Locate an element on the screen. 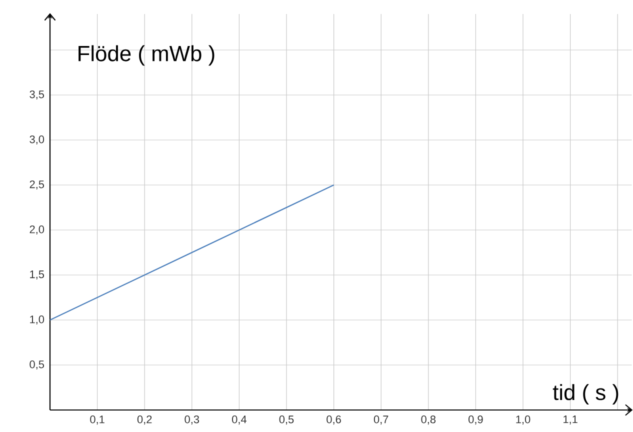 The height and width of the screenshot is (432, 633). y-tick-label: 1,5 is located at coordinates (37, 275).